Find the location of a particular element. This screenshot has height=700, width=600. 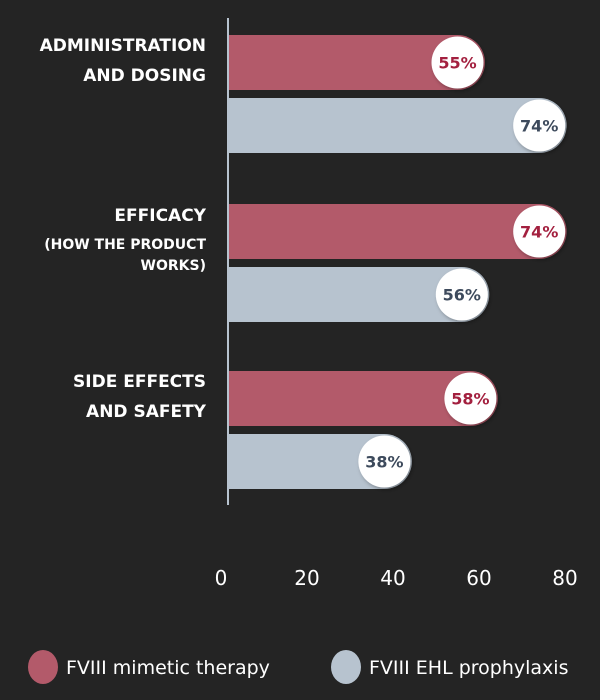

category-sublabel: WORKS) is located at coordinates (173, 266).